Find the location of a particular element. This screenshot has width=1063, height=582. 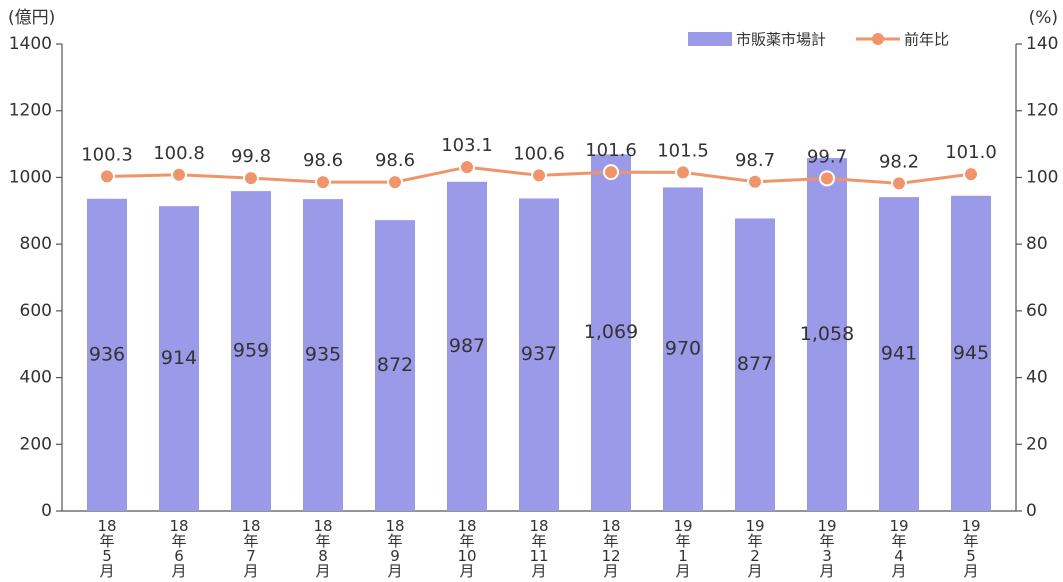

y2-tick-label: 100 is located at coordinates (1042, 177).